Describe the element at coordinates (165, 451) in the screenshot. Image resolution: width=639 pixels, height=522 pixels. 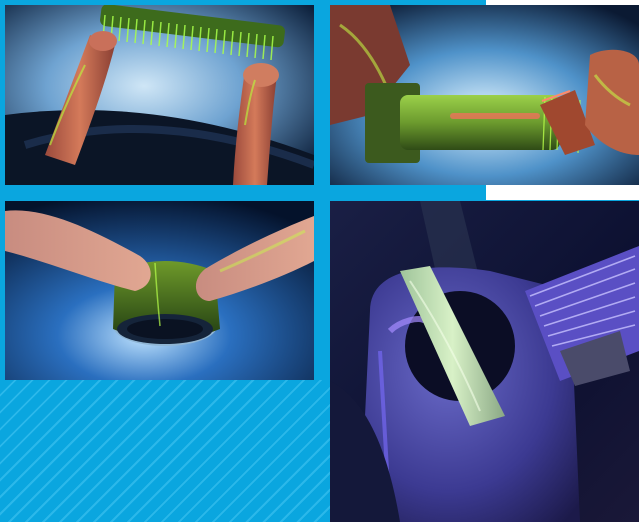
I see `striped-background` at that location.